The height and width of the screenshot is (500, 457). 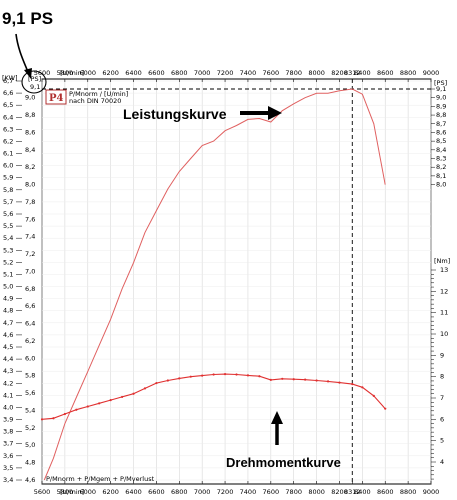 I want to click on x-unit-top: [U/min], so click(x=72, y=73).